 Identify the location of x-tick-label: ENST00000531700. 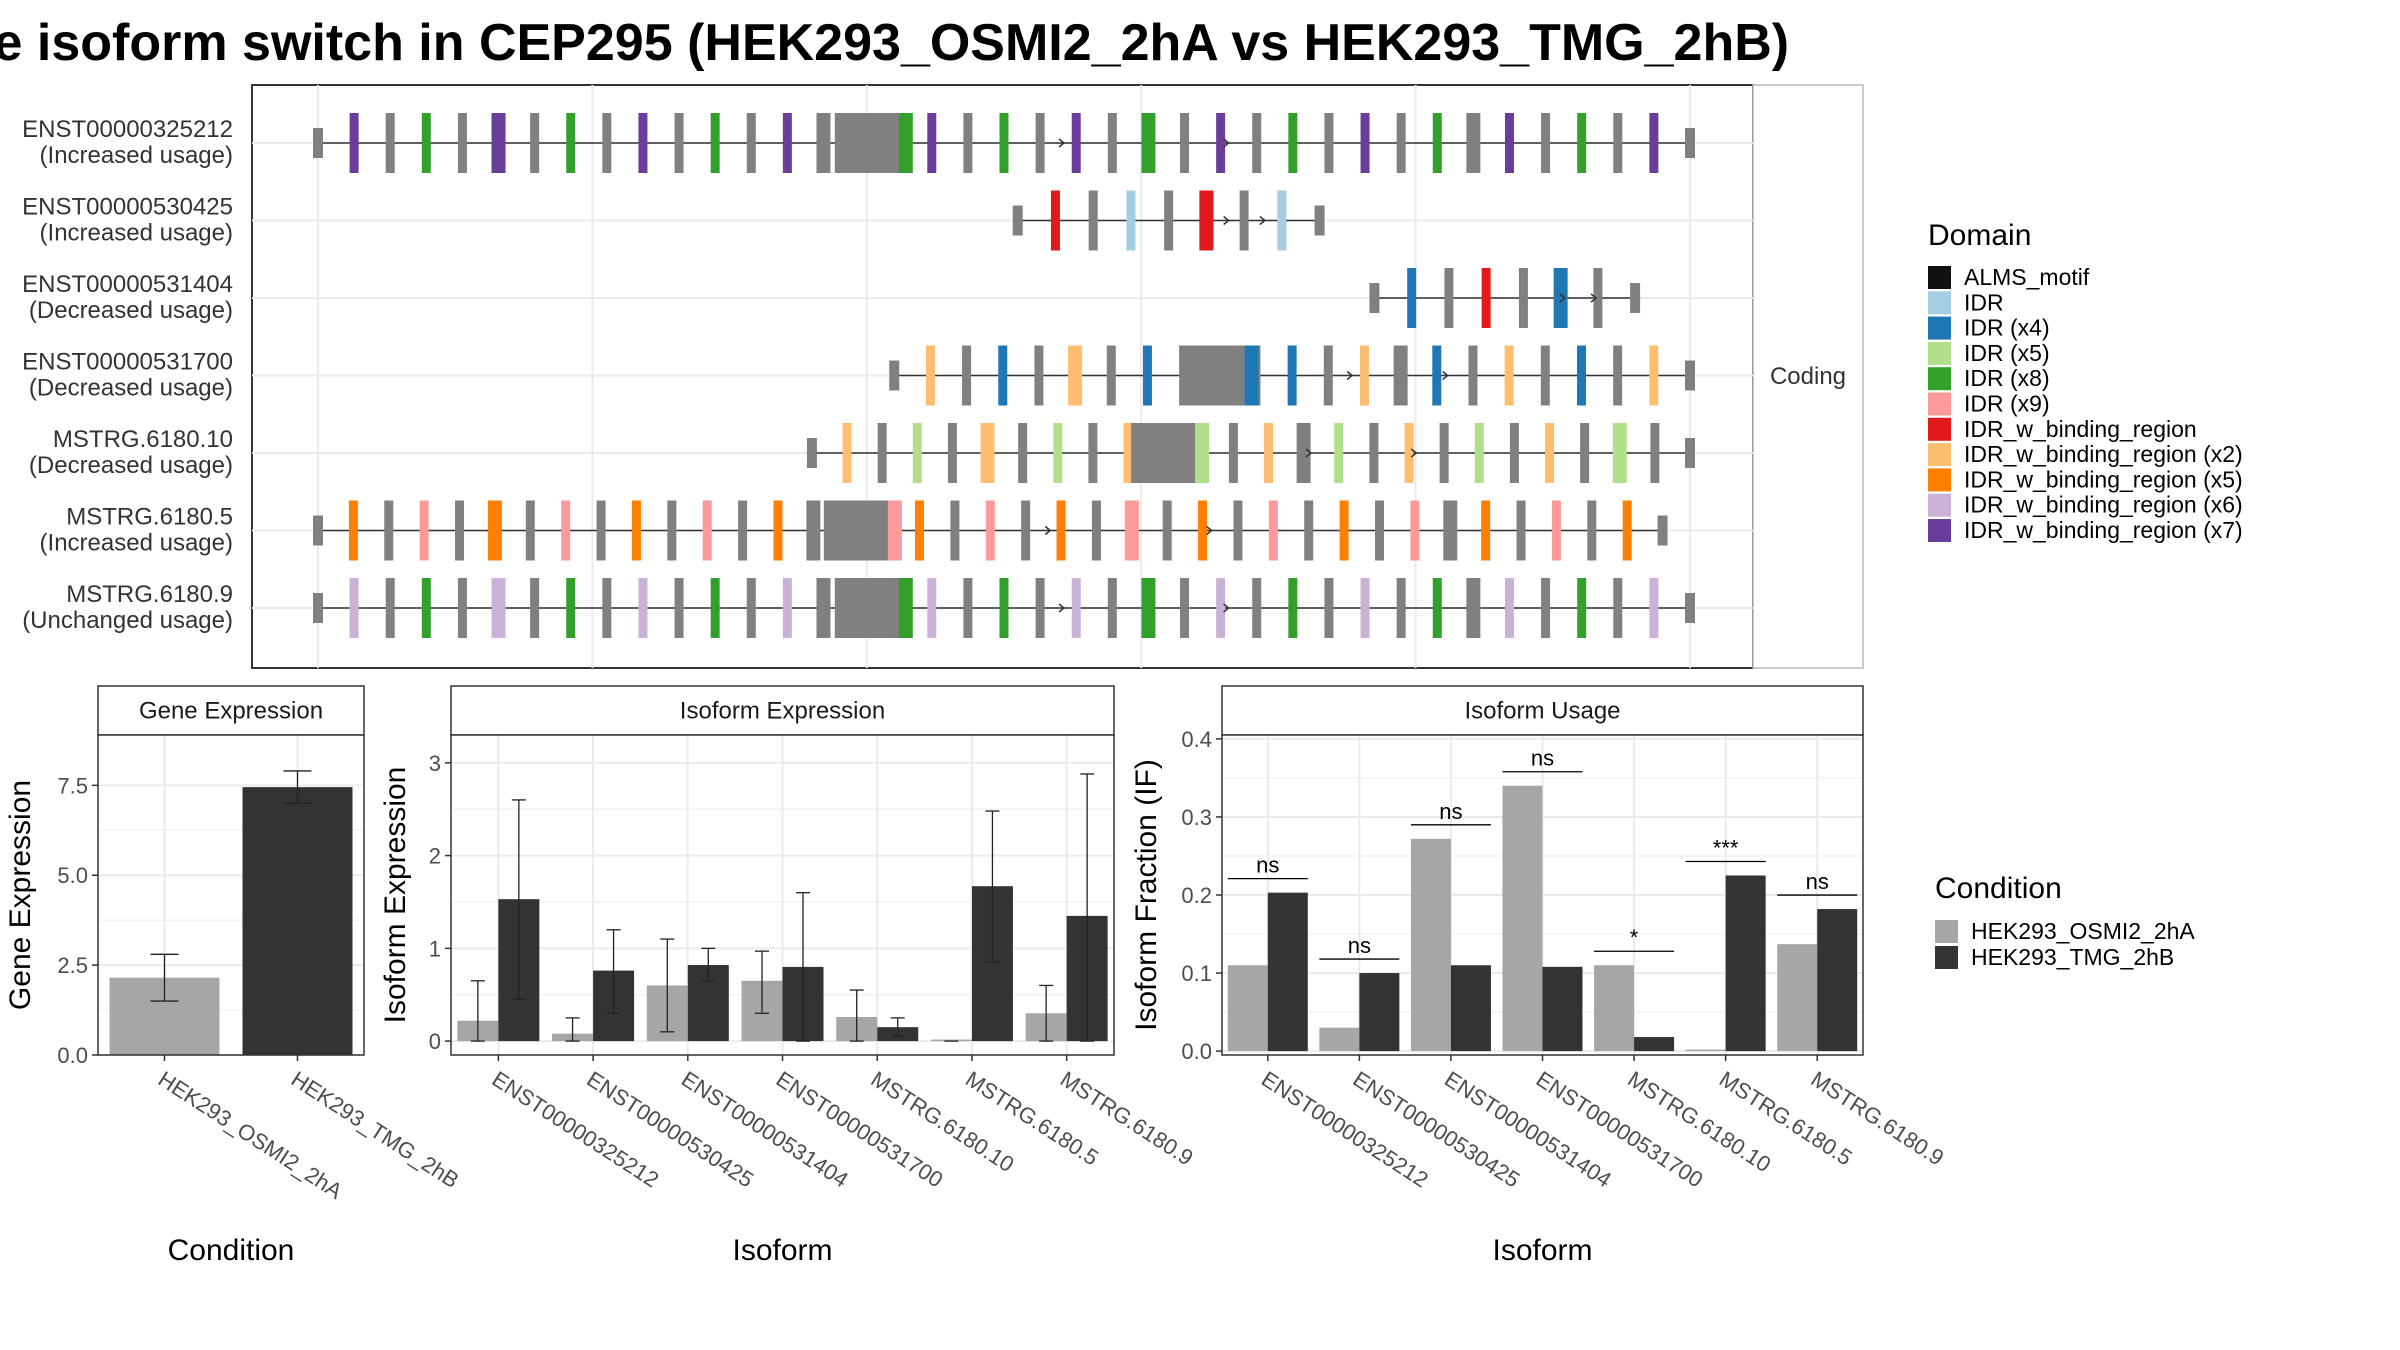
(860, 1129).